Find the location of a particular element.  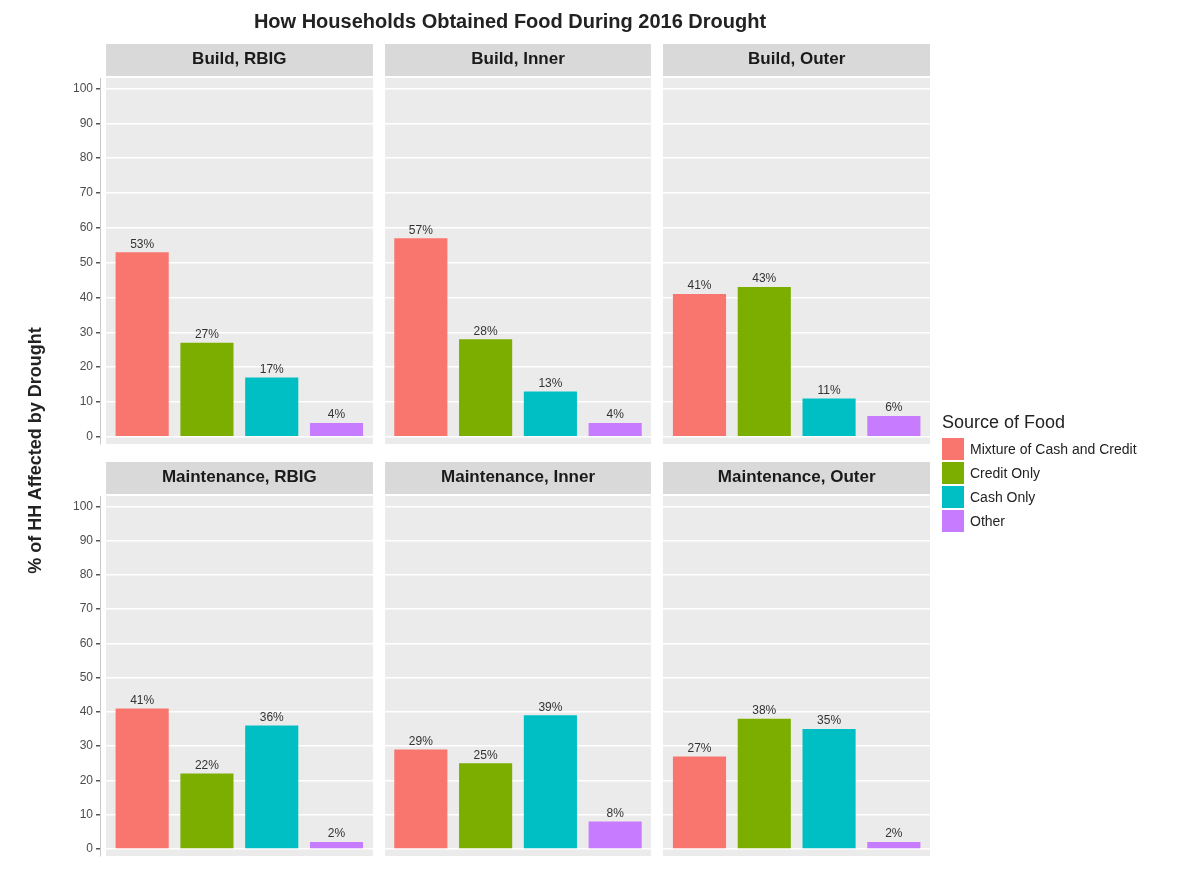

data-label: 35% is located at coordinates (829, 720).